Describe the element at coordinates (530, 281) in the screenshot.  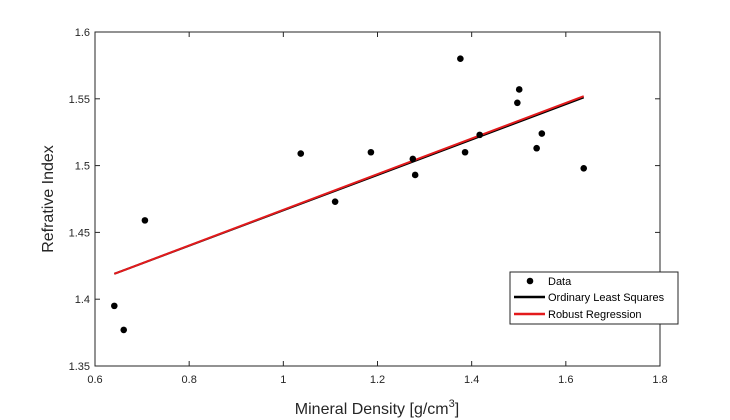
I see `legend-marker-data` at that location.